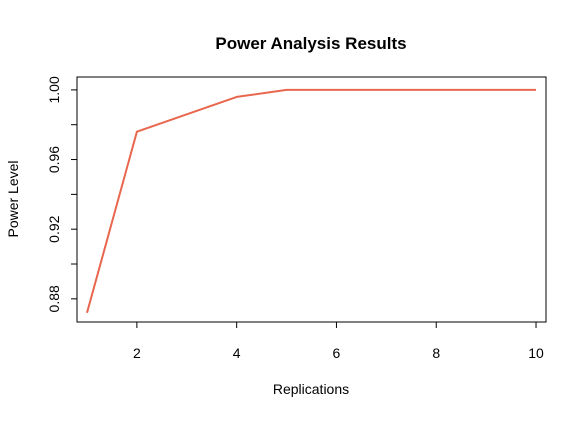 This screenshot has height=424, width=587. What do you see at coordinates (237, 353) in the screenshot?
I see `x-tick-label: 4` at bounding box center [237, 353].